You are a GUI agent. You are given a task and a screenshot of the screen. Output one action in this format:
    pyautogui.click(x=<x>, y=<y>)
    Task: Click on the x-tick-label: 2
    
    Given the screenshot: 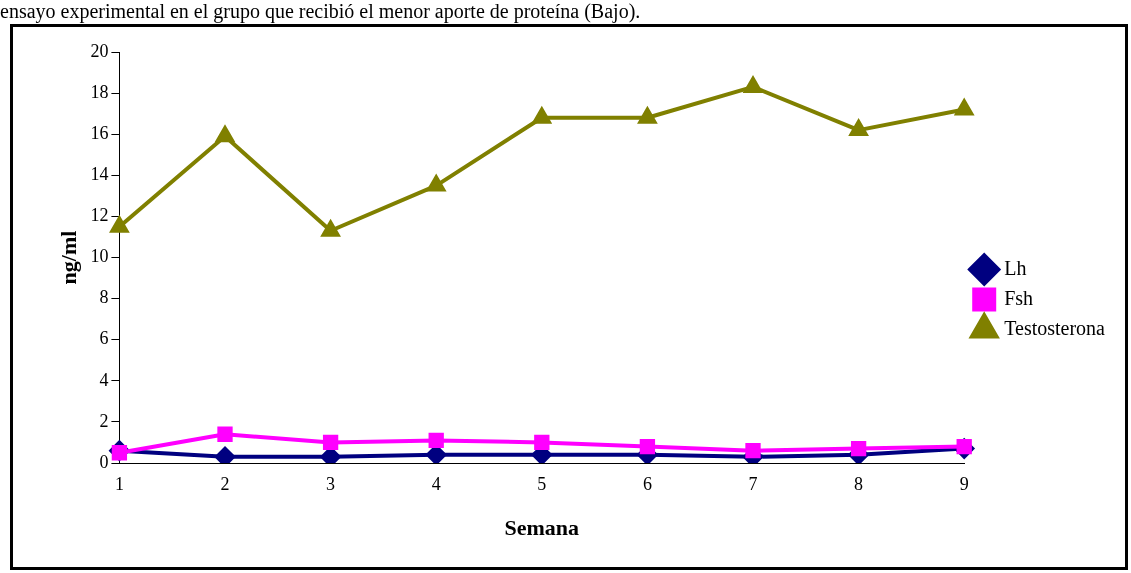 What is the action you would take?
    pyautogui.click(x=225, y=483)
    